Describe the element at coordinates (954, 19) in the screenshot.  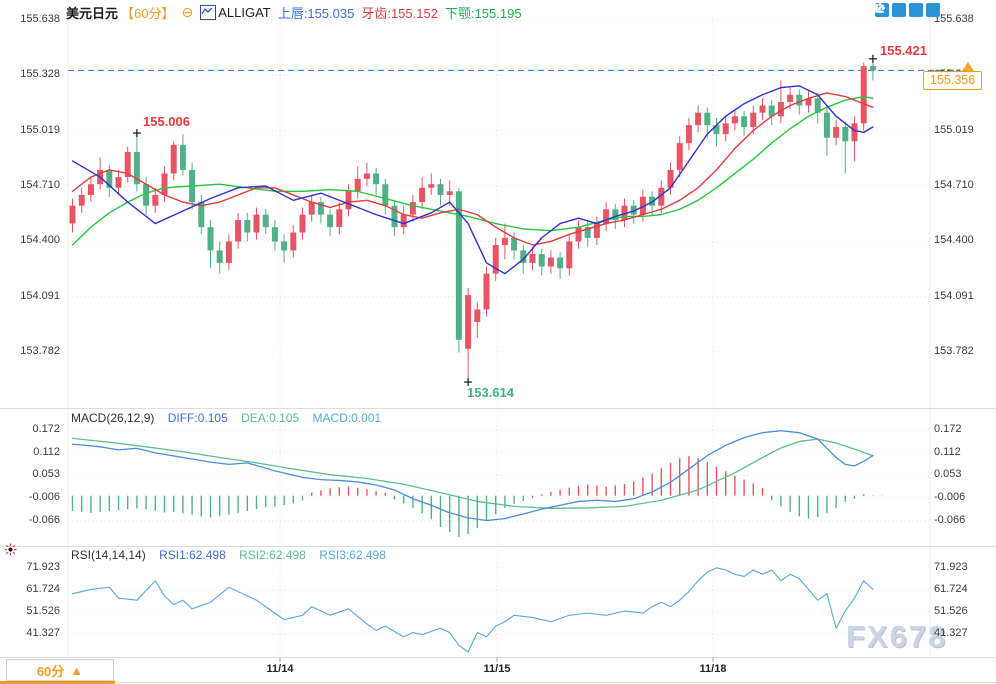
I see `price-axis-label-right: 155.638` at that location.